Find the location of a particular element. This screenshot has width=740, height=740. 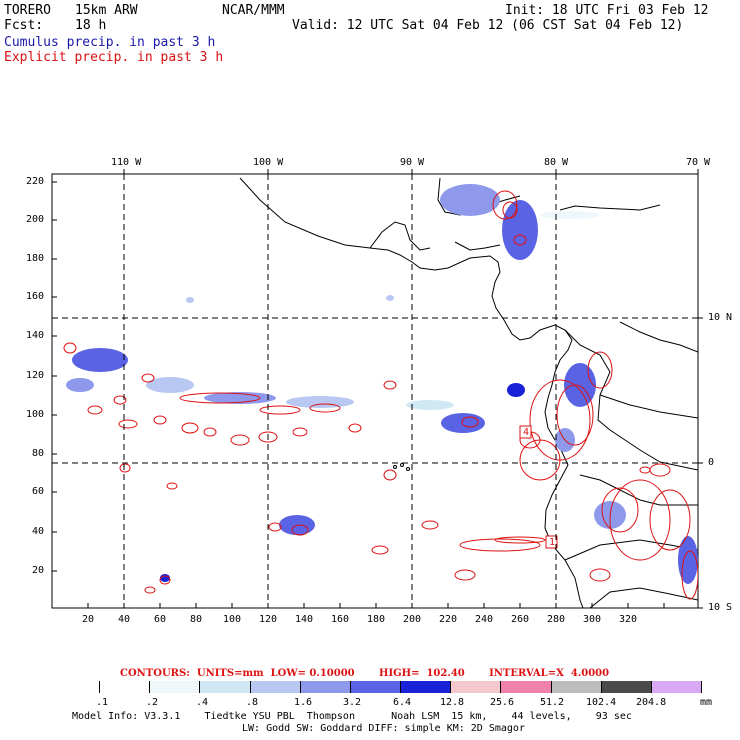

colorbar-label-8: 25.6 is located at coordinates (502, 702).